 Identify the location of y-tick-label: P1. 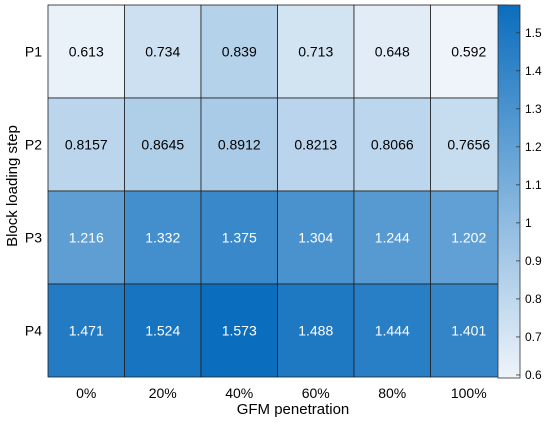
(33, 52).